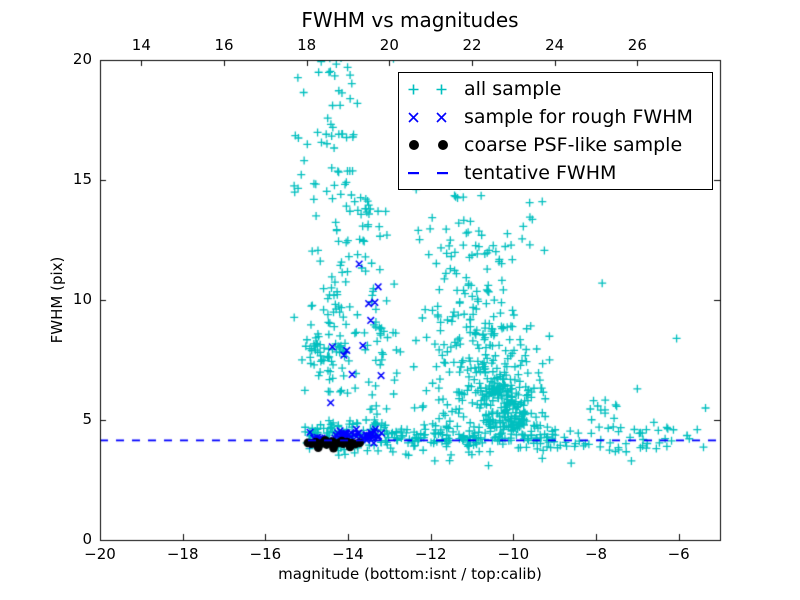 The height and width of the screenshot is (600, 800). Describe the element at coordinates (100, 554) in the screenshot. I see `x-tick-label-bottom: −20` at that location.